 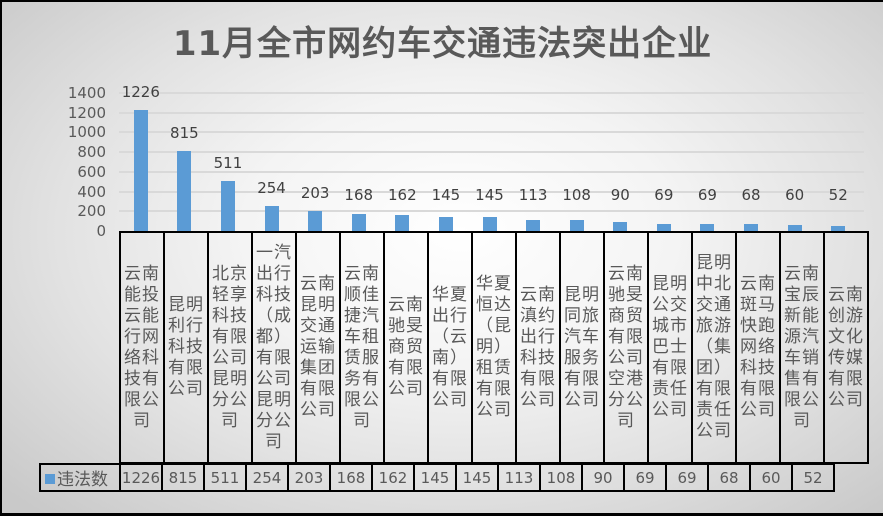 I want to click on data-label: 90, so click(x=620, y=195).